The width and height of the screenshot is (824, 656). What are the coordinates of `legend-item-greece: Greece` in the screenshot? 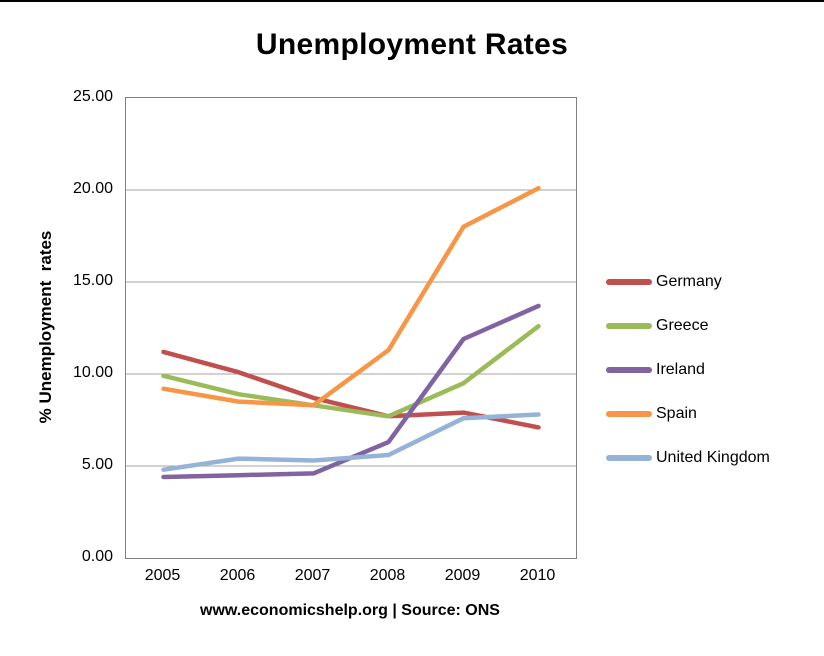 It's located at (688, 326).